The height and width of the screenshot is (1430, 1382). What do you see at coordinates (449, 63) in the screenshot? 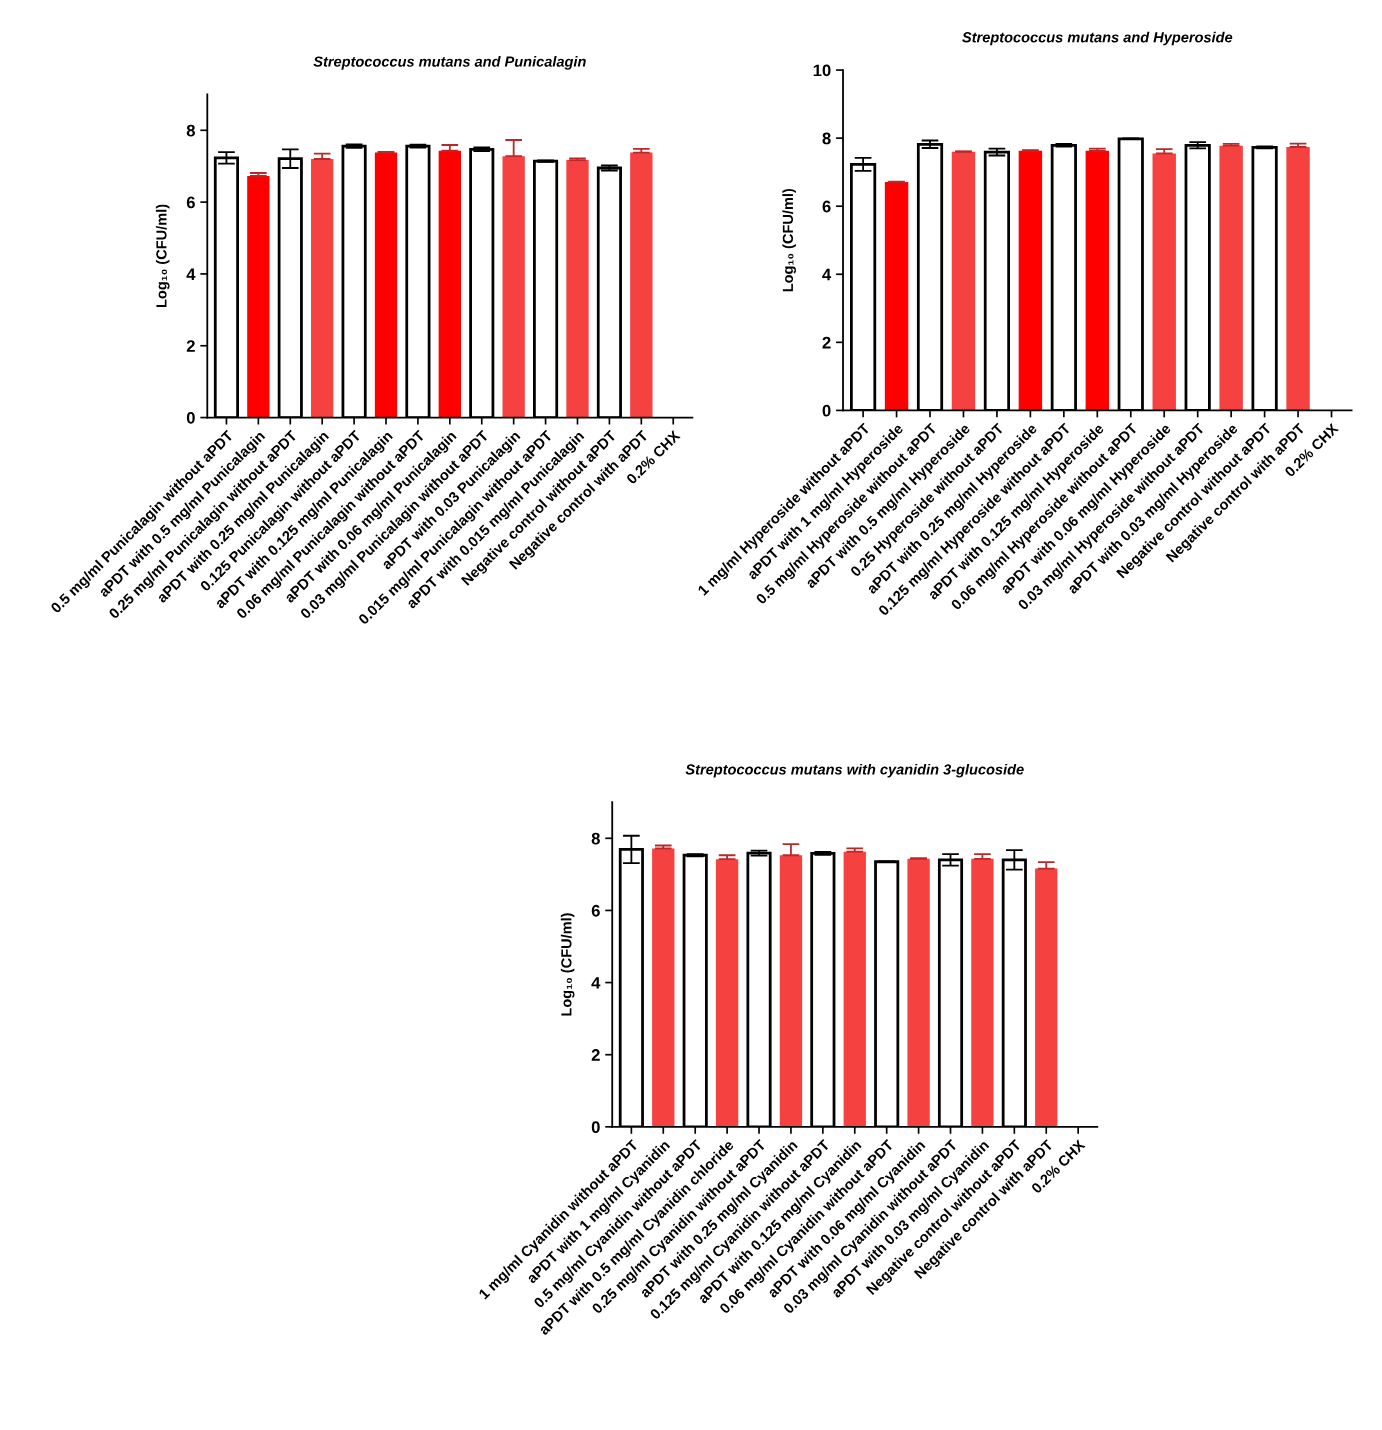
I see `chart-title: Streptococcus mutans and Punicalagin` at bounding box center [449, 63].